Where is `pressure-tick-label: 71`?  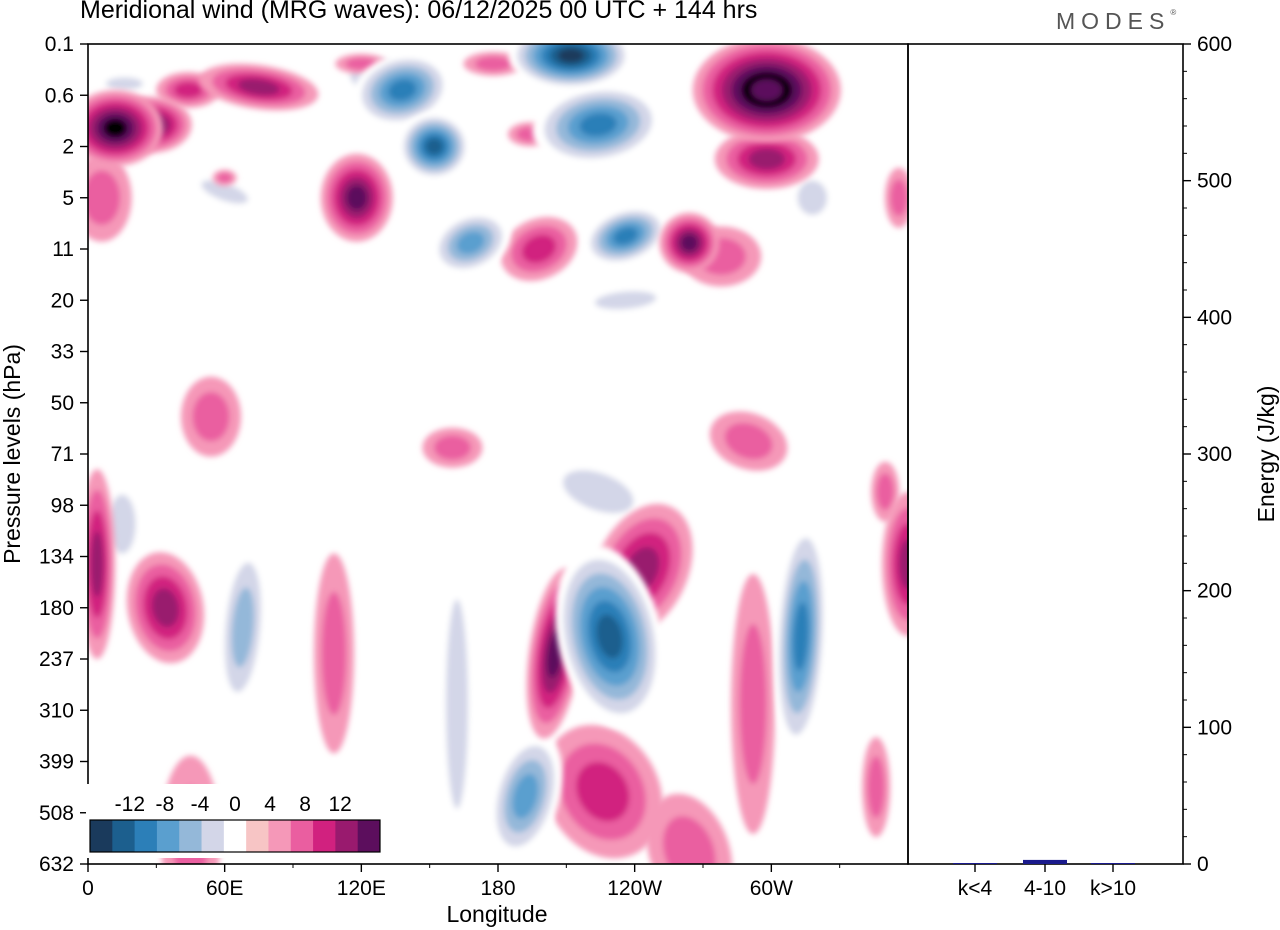
pressure-tick-label: 71 is located at coordinates (62, 454).